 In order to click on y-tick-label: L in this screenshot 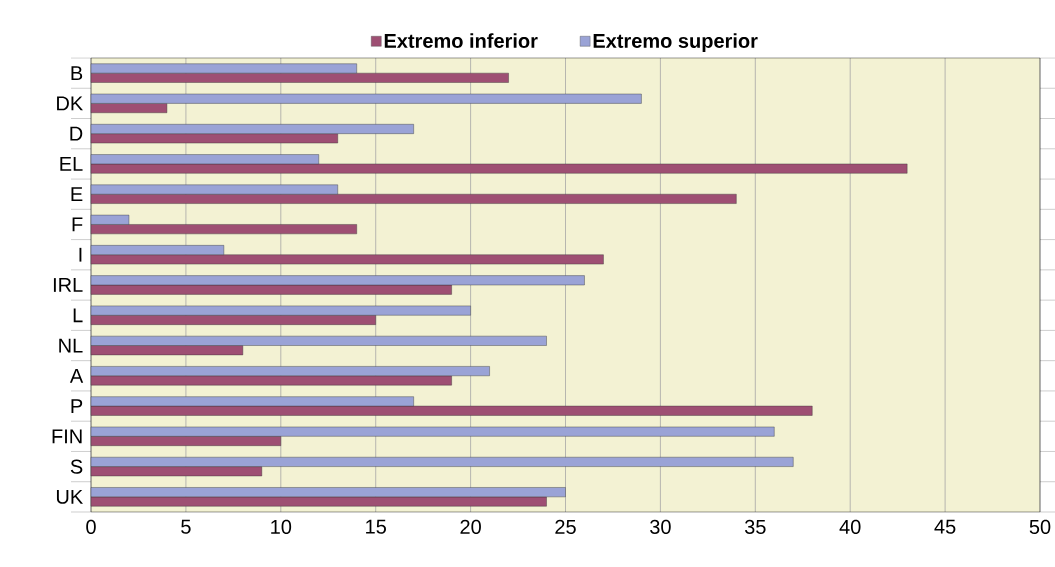, I will do `click(78, 315)`.